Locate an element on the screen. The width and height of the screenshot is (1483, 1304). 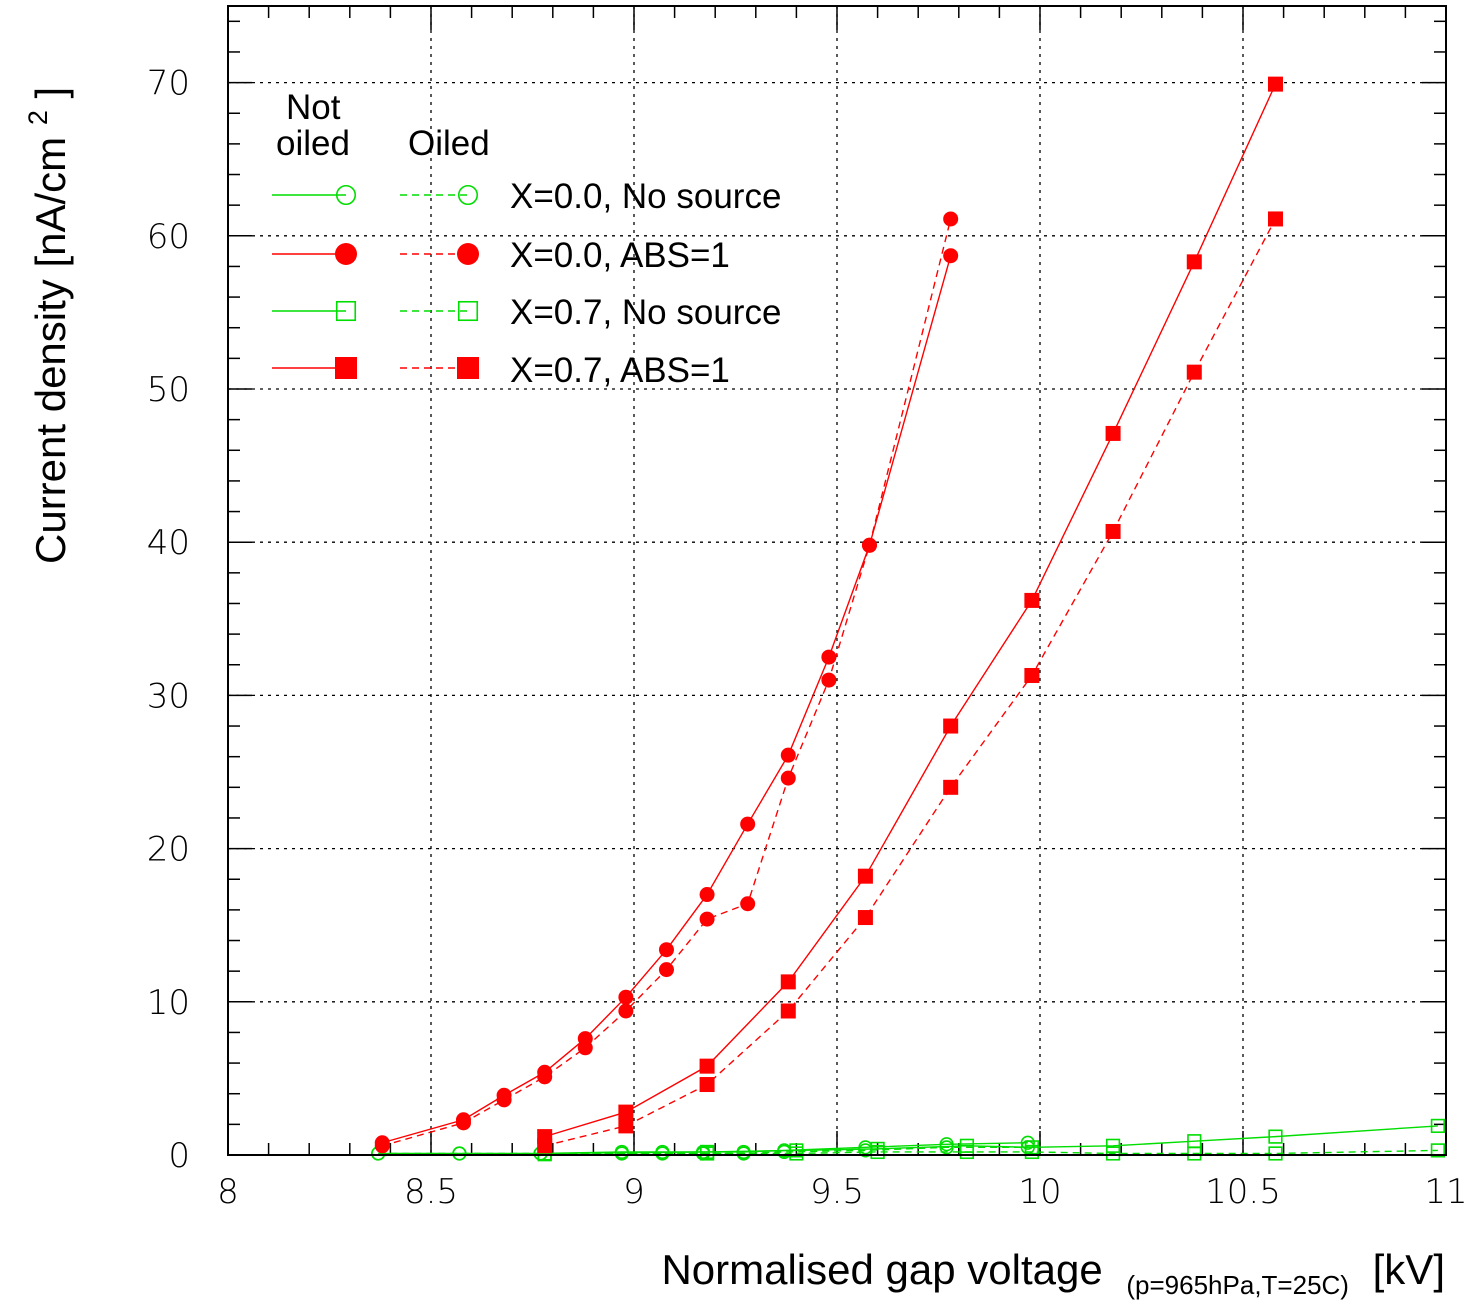
y-axis-title-superscript: 2 is located at coordinates (38, 117).